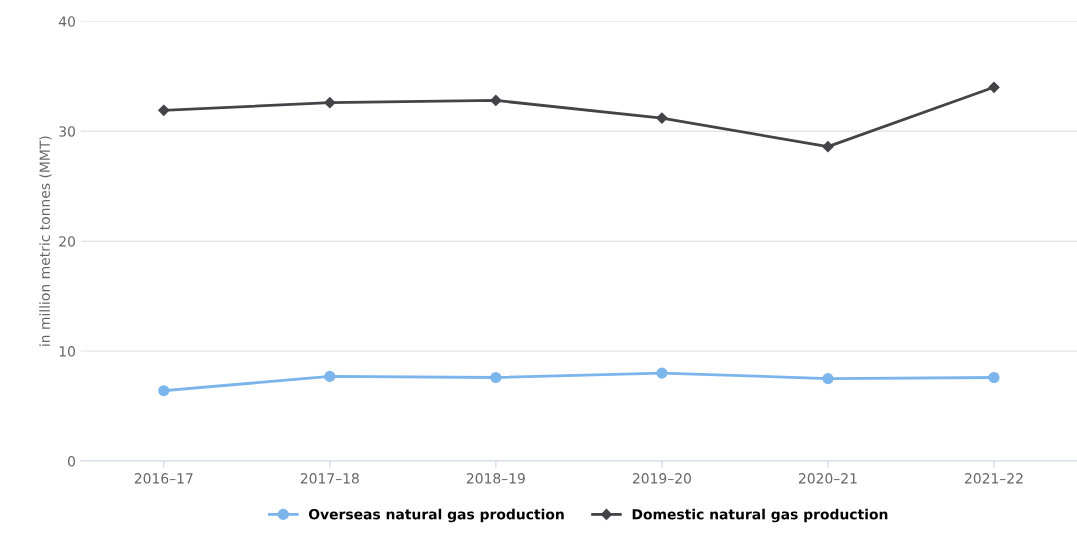 The image size is (1077, 533). What do you see at coordinates (661, 478) in the screenshot?
I see `x-tick-label: 2019–20` at bounding box center [661, 478].